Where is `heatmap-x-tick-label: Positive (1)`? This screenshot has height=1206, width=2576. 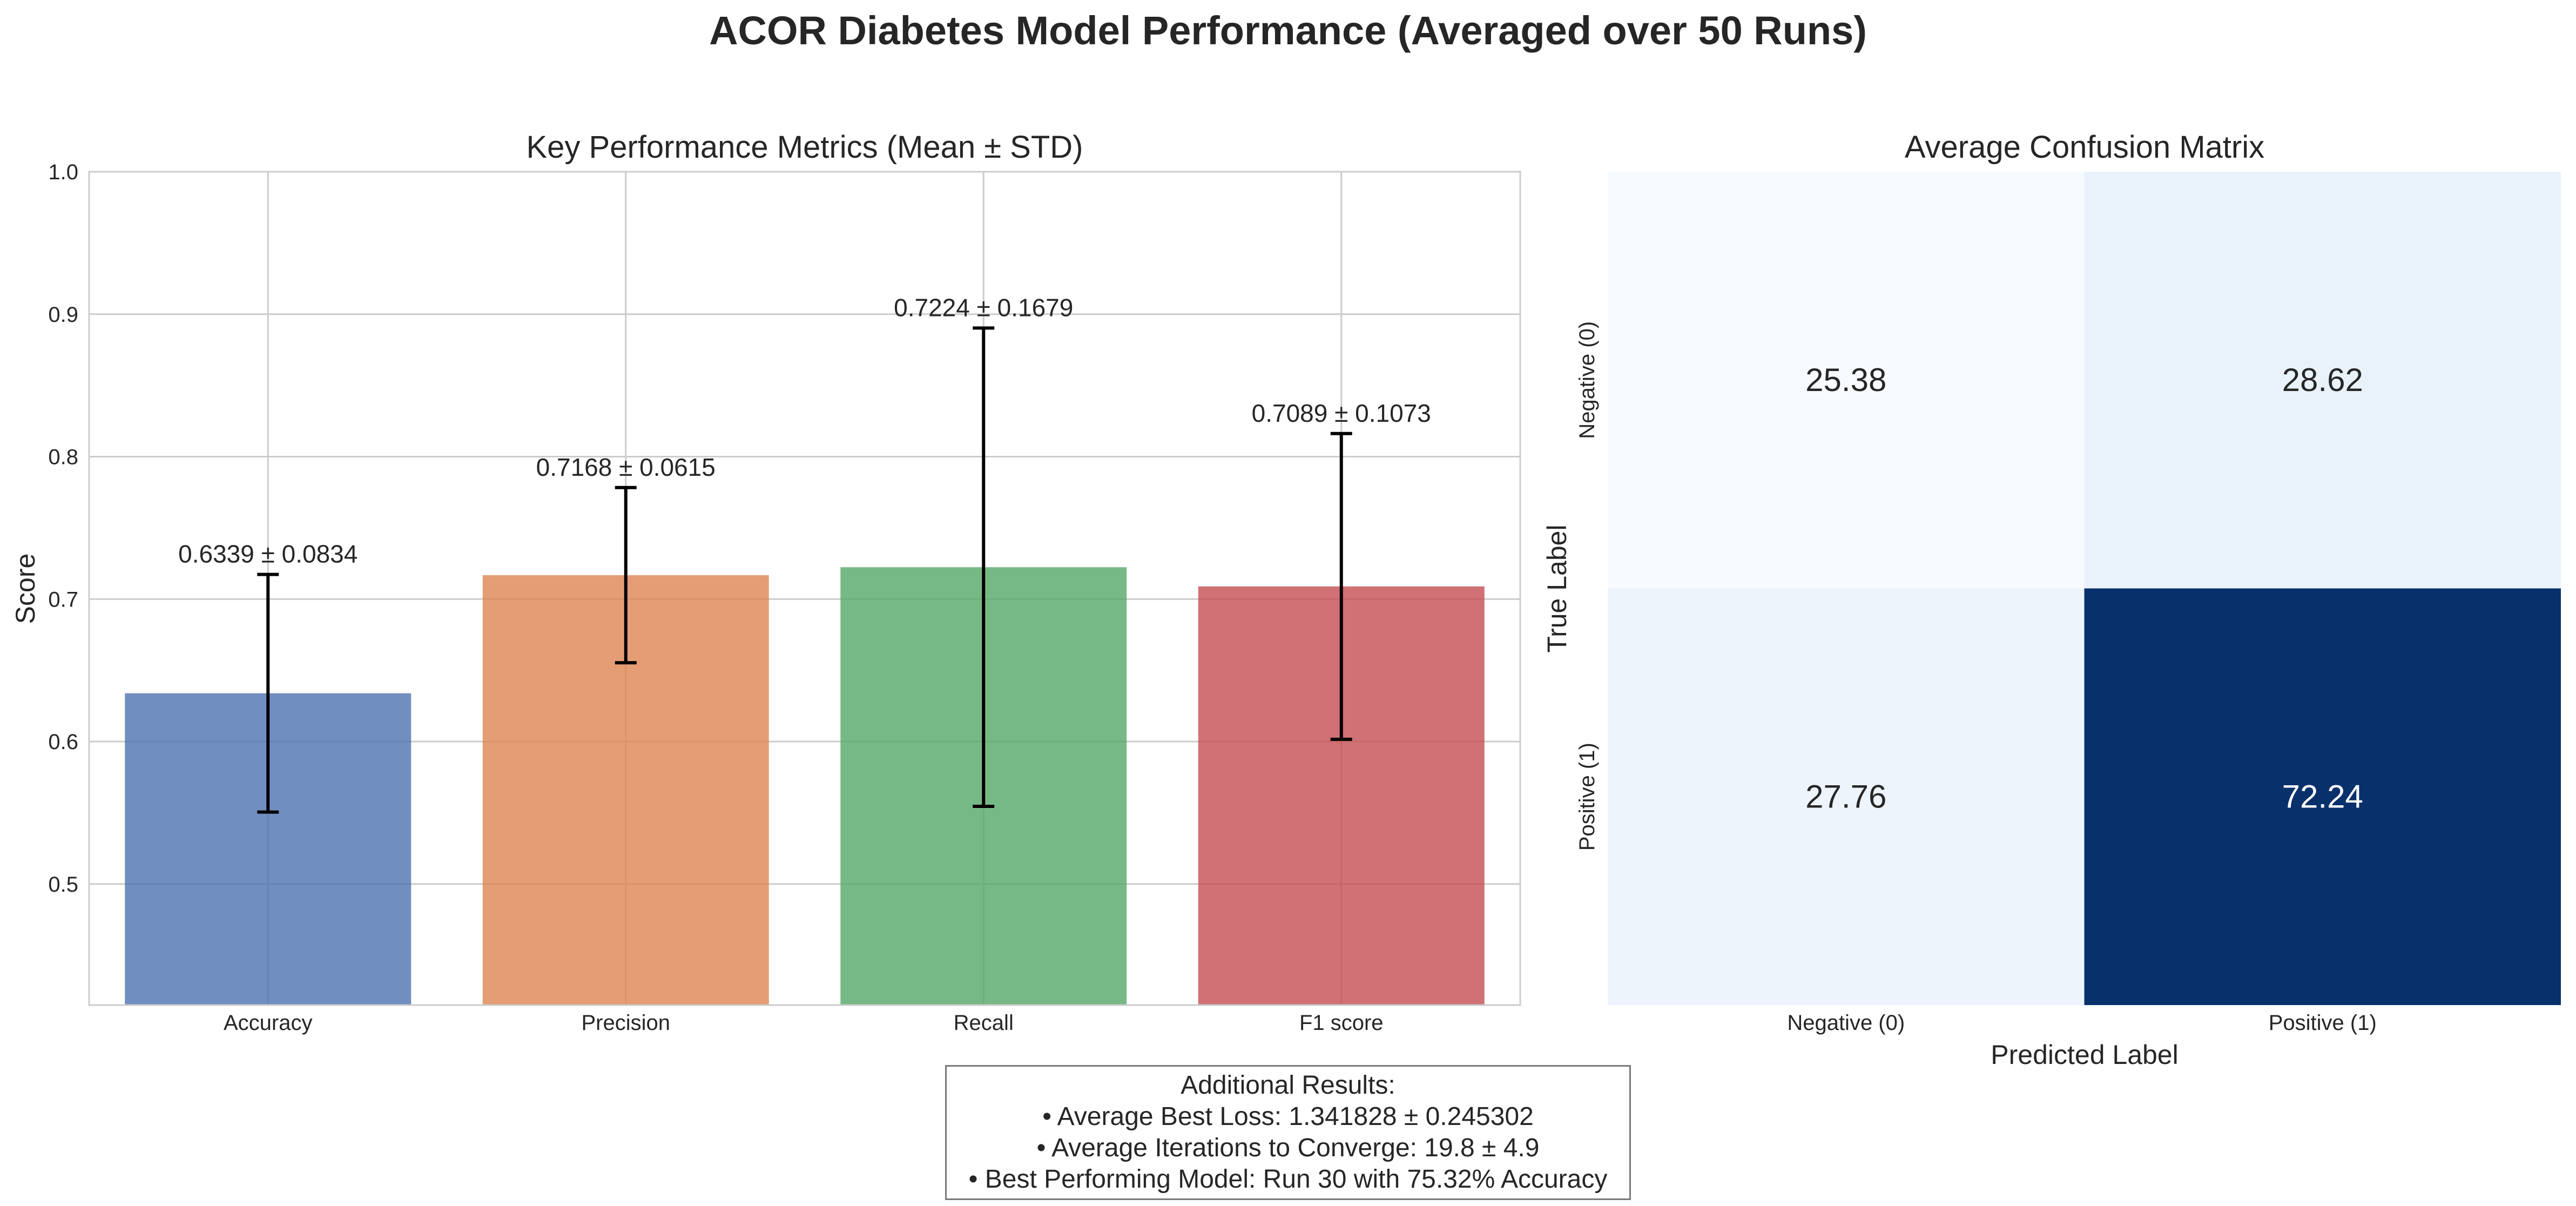
heatmap-x-tick-label: Positive (1) is located at coordinates (2323, 1023).